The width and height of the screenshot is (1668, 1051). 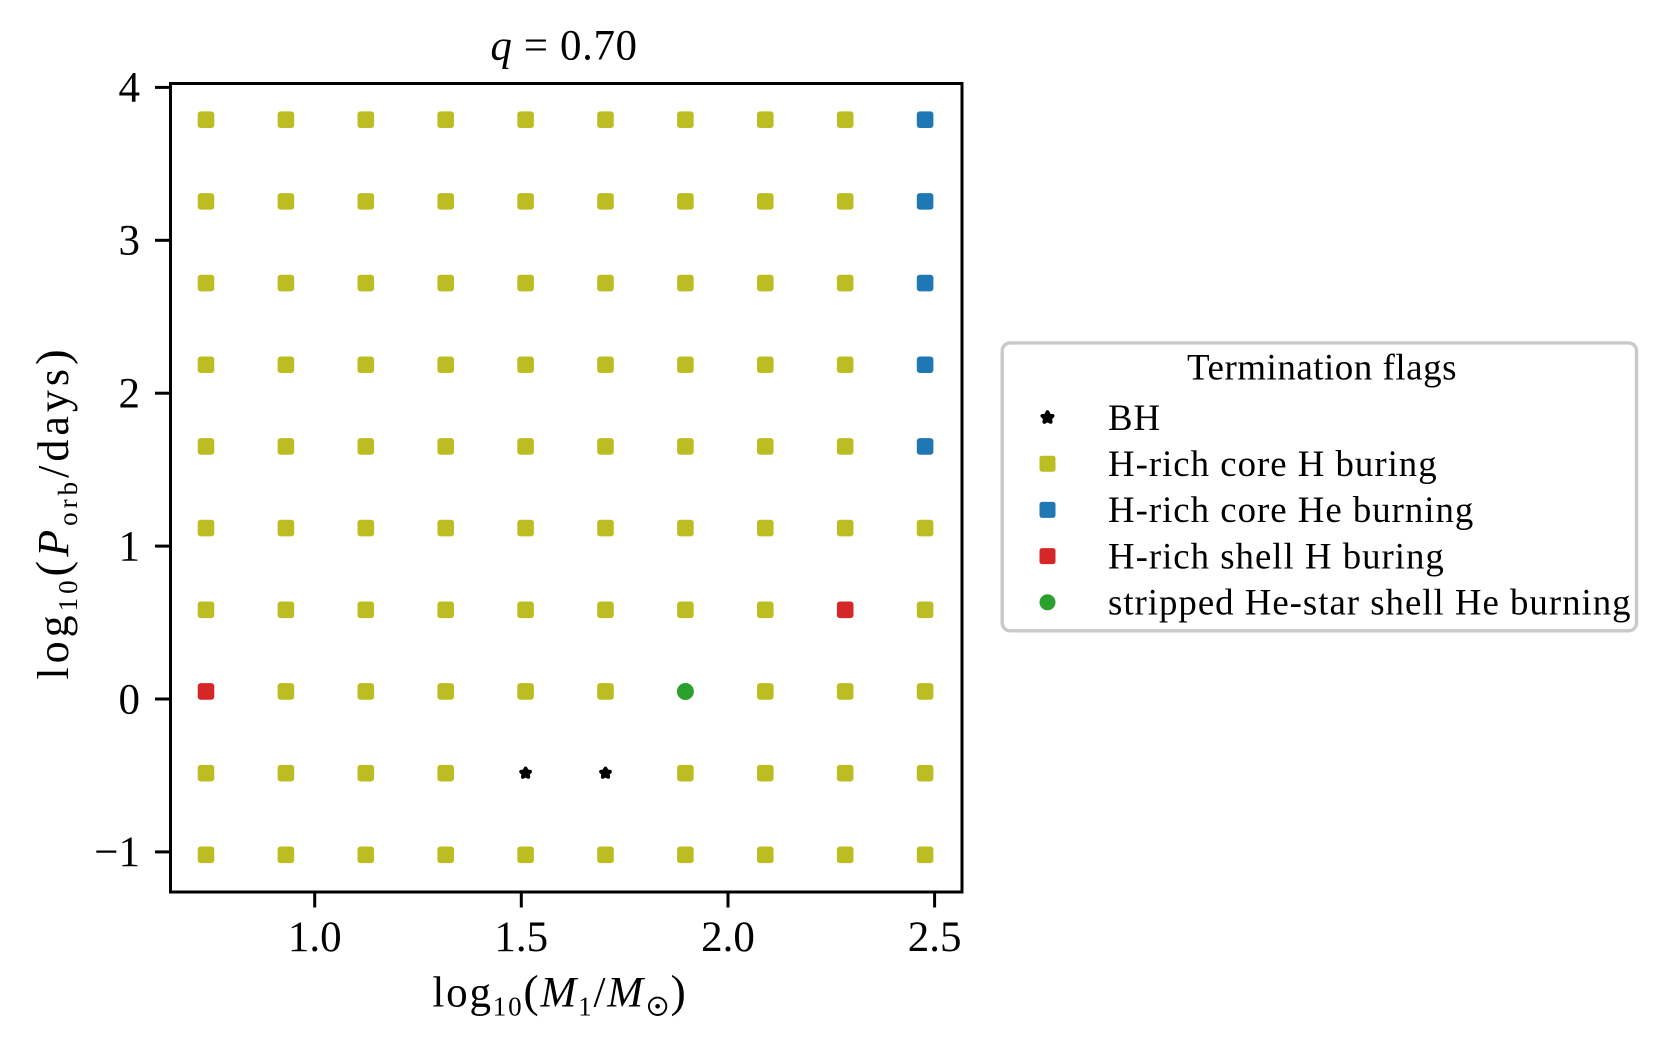 I want to click on svg-text: log10(M1/M ), so click(x=559, y=994).